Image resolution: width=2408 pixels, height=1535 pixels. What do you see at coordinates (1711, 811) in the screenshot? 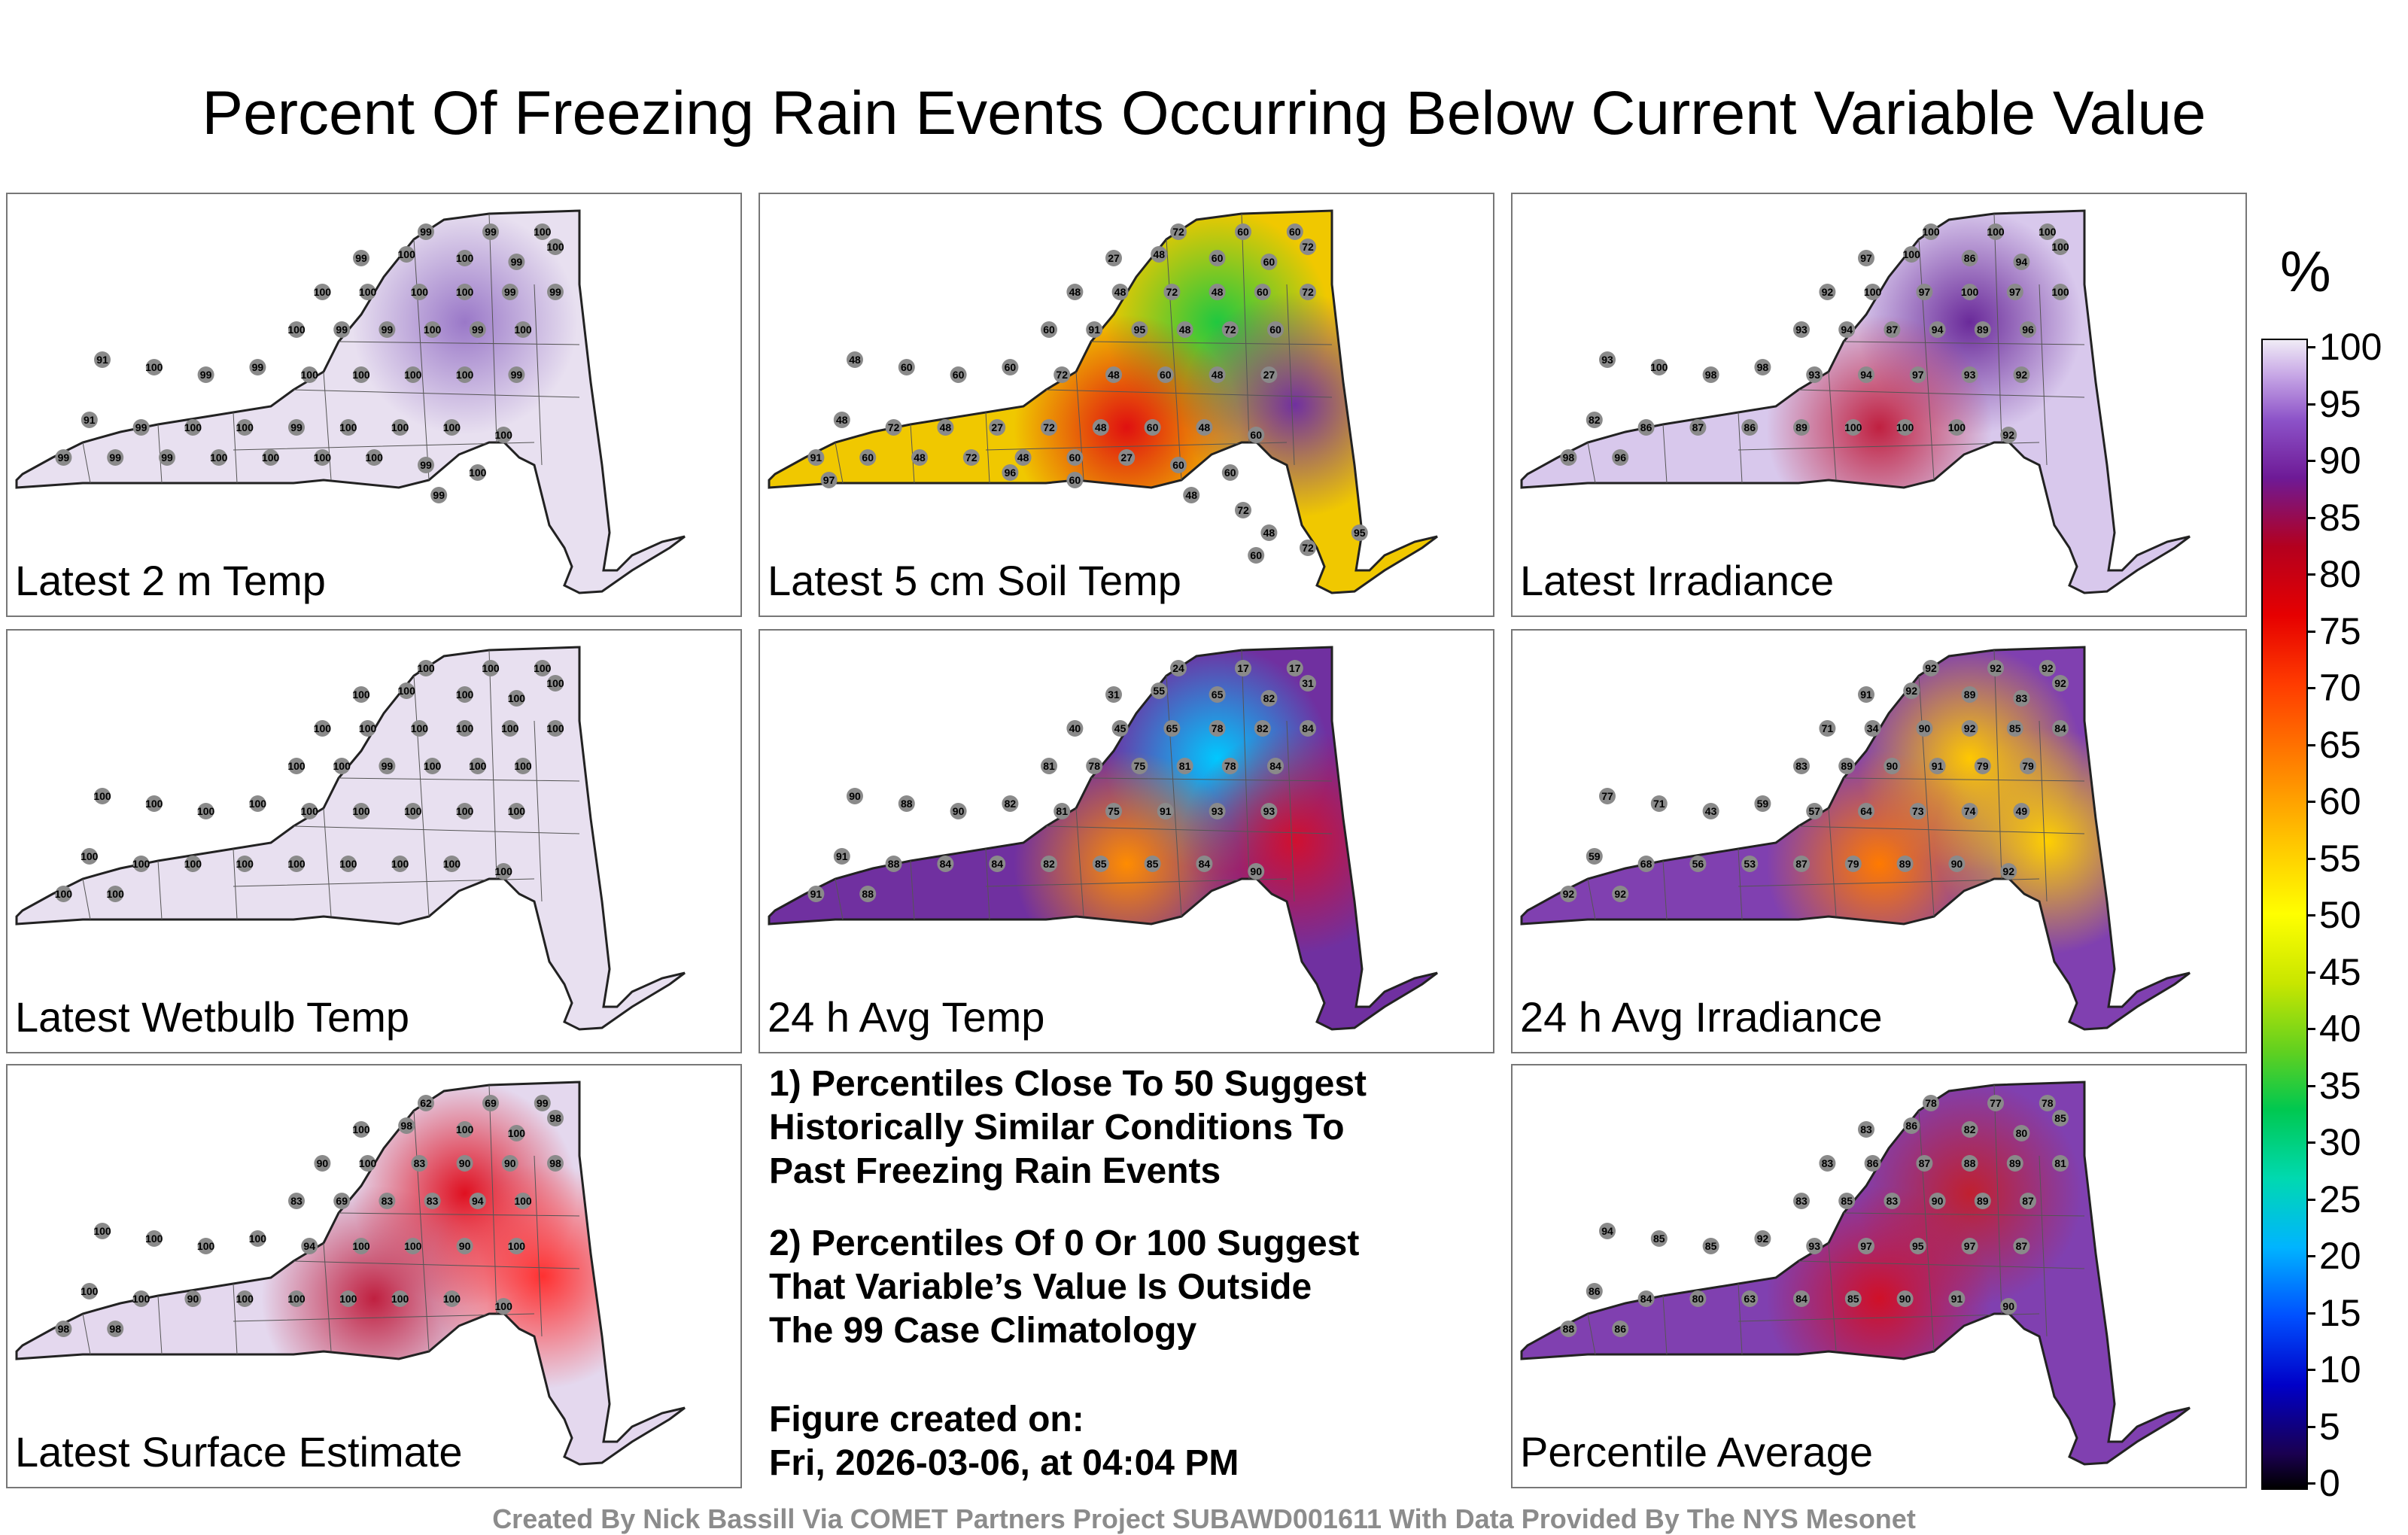
I see `station-value: 43` at bounding box center [1711, 811].